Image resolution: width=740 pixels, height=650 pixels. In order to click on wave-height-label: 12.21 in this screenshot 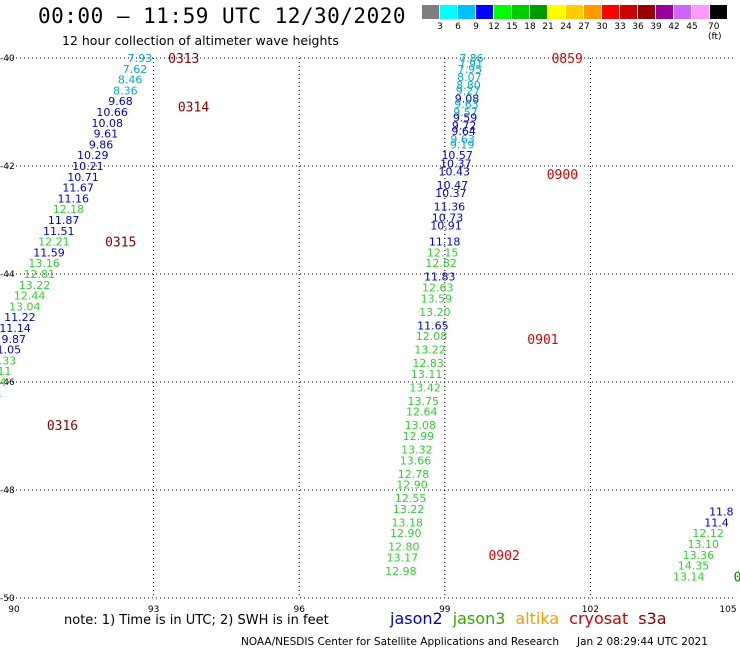, I will do `click(54, 242)`.